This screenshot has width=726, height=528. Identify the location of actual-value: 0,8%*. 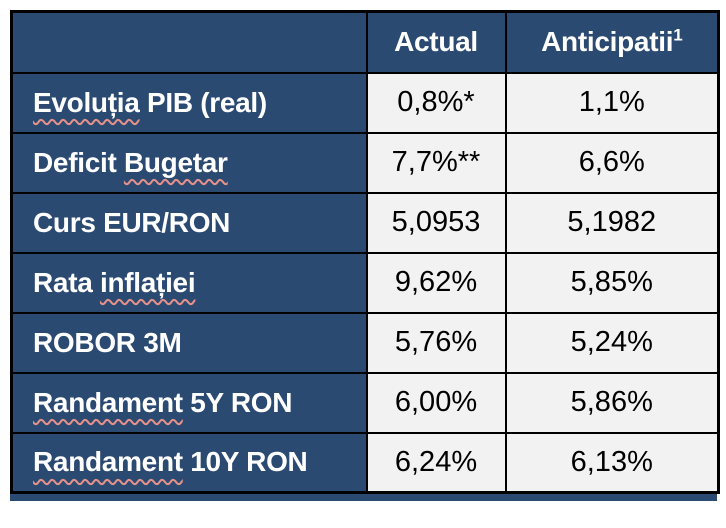
(436, 102).